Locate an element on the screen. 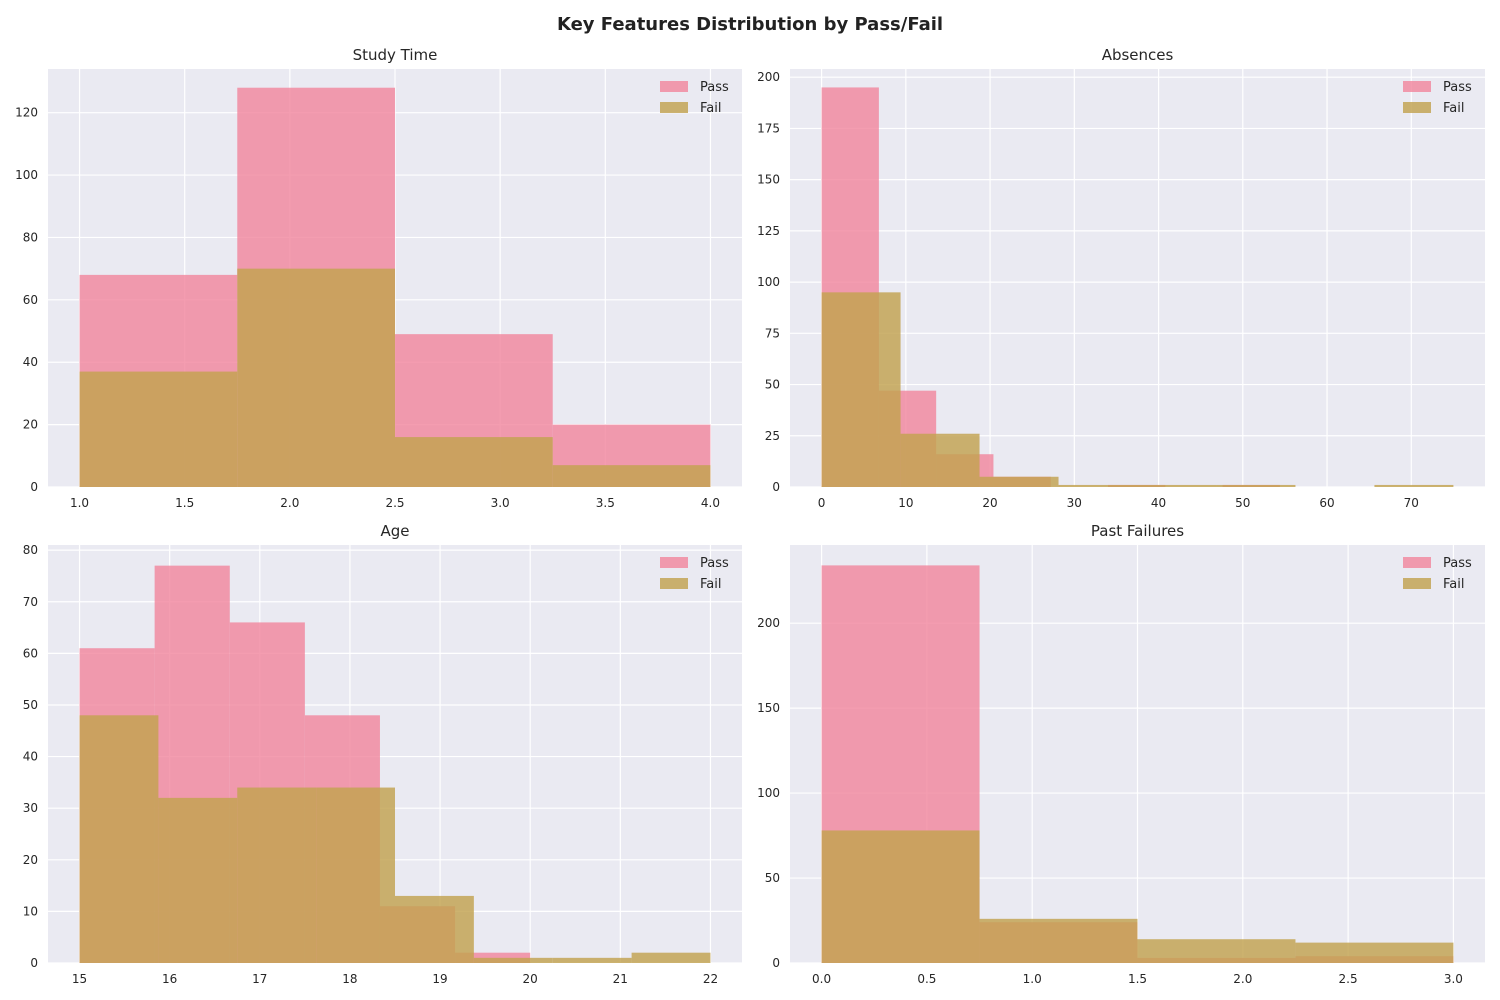 This screenshot has height=1000, width=1500. past-failures-legend-label-fail: Fail is located at coordinates (1453, 584).